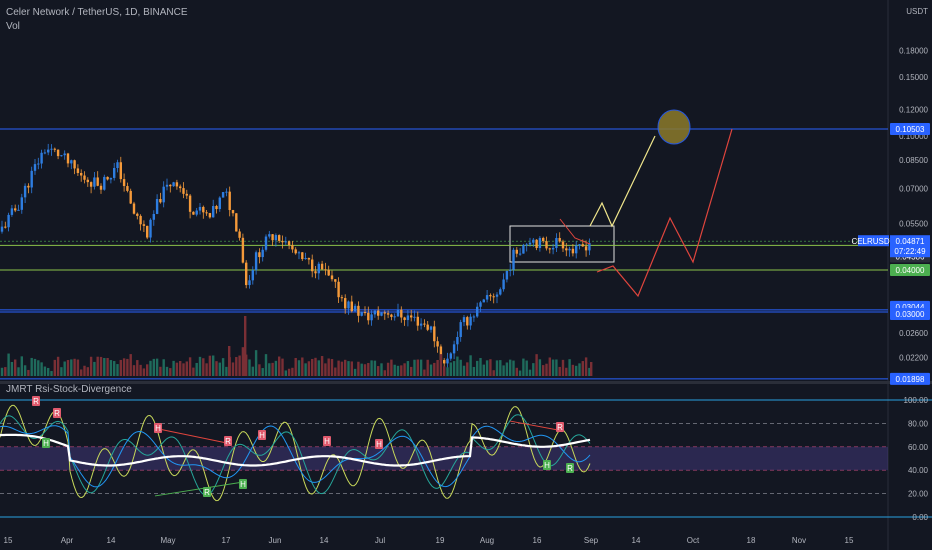 The image size is (932, 550). I want to click on price-tick-label: 0.08500, so click(913, 160).